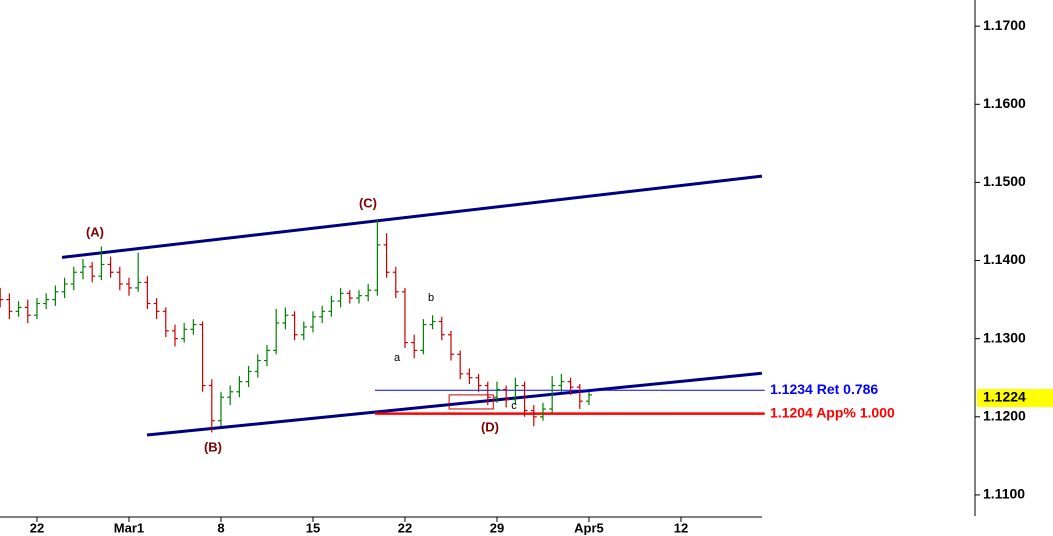 The width and height of the screenshot is (1053, 536). What do you see at coordinates (1004, 494) in the screenshot?
I see `y-tick-label: 1.1100` at bounding box center [1004, 494].